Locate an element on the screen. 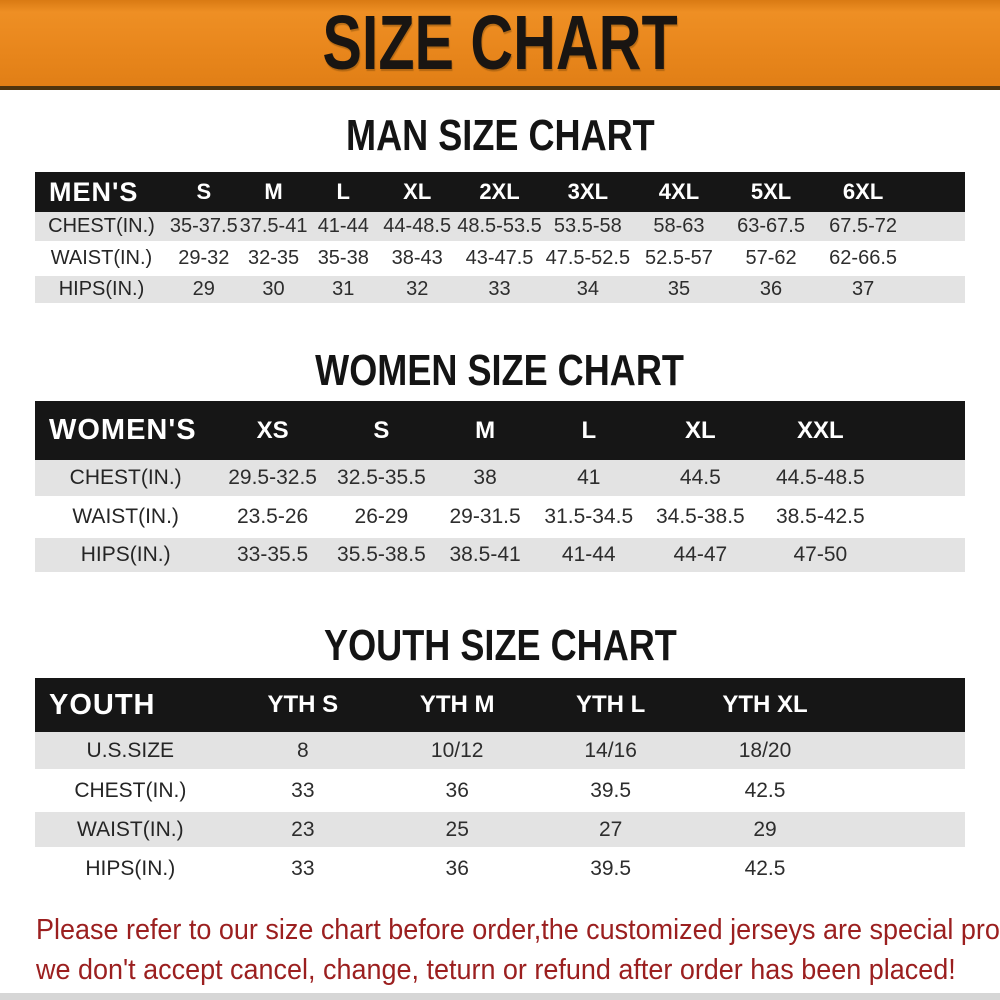 This screenshot has width=1000, height=1000. size-value-cell: 26-29 is located at coordinates (381, 518).